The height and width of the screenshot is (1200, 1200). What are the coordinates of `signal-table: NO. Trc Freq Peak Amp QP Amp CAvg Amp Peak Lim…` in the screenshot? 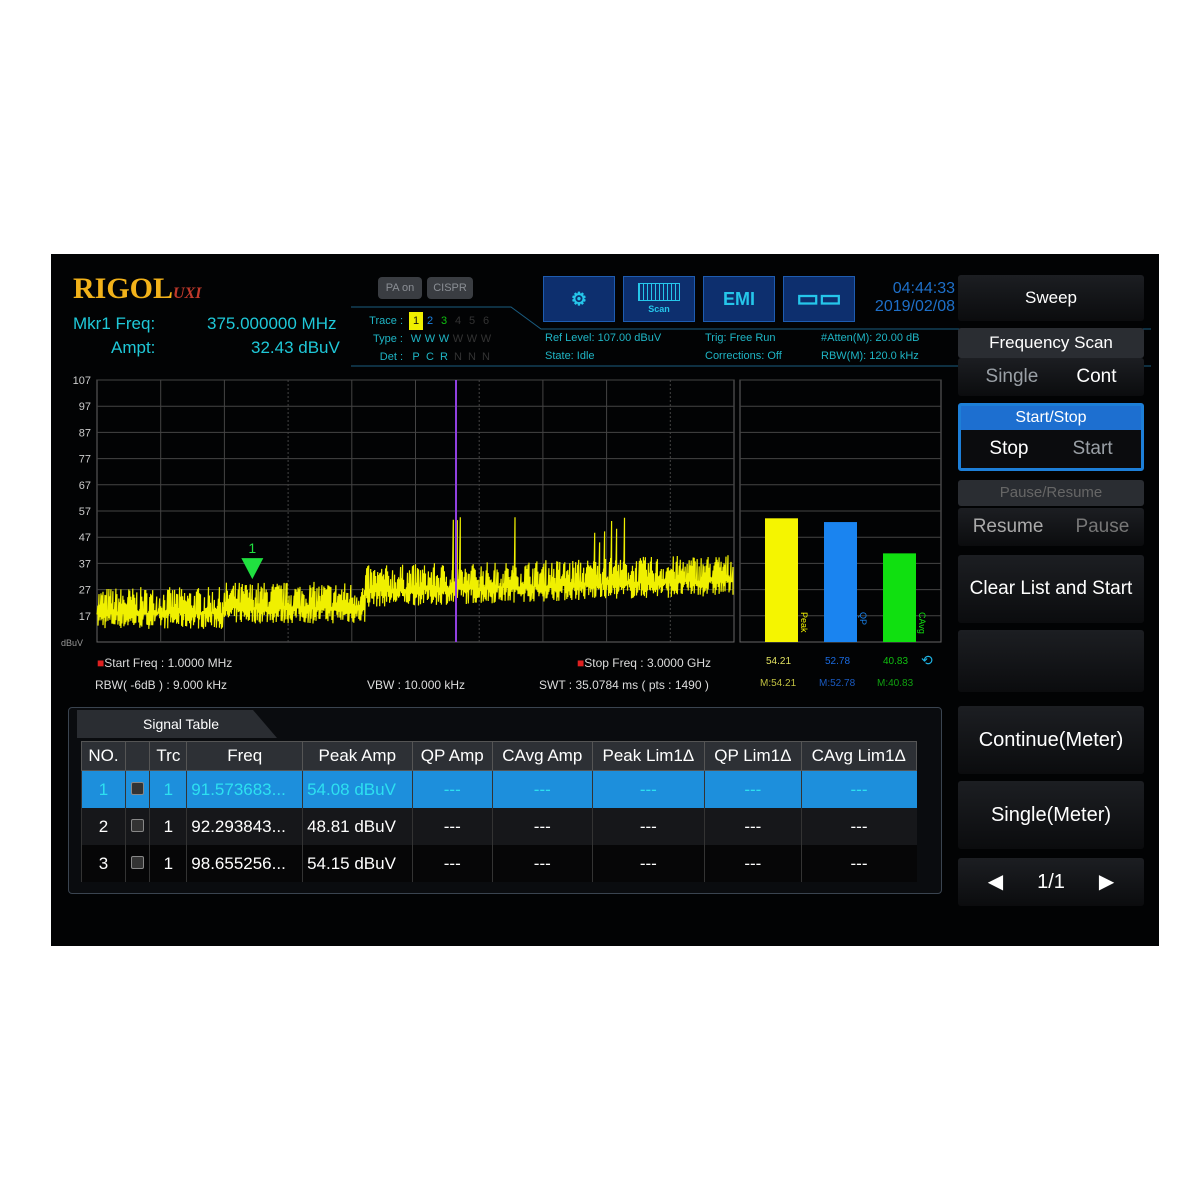 It's located at (499, 811).